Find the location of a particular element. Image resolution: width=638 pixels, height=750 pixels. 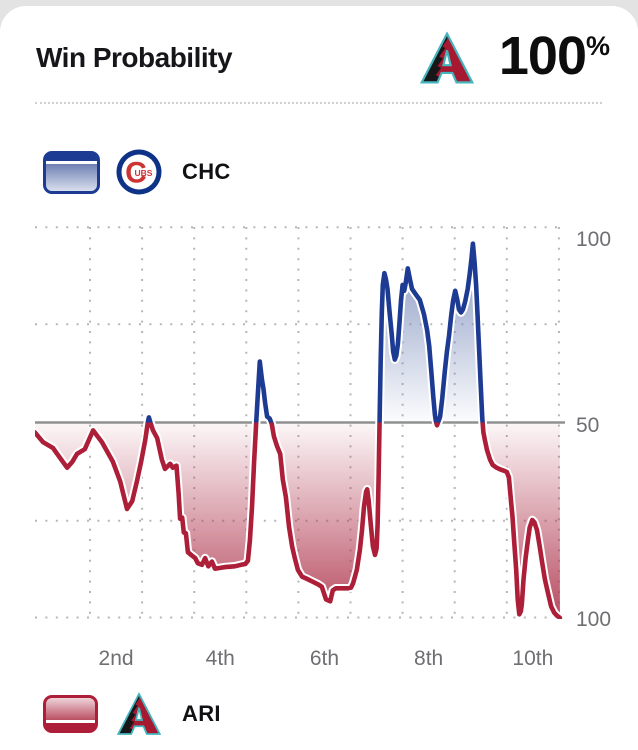

legend-ari: ARI is located at coordinates (132, 714).